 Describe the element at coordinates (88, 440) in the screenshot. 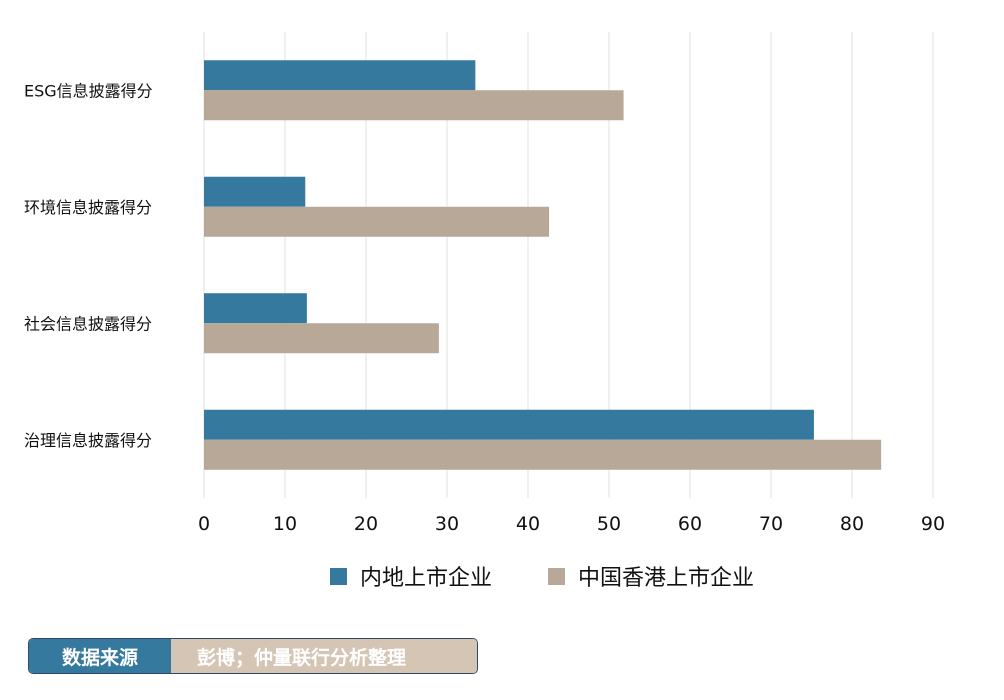

I see `category-label-3: 治理信息披露得分` at that location.